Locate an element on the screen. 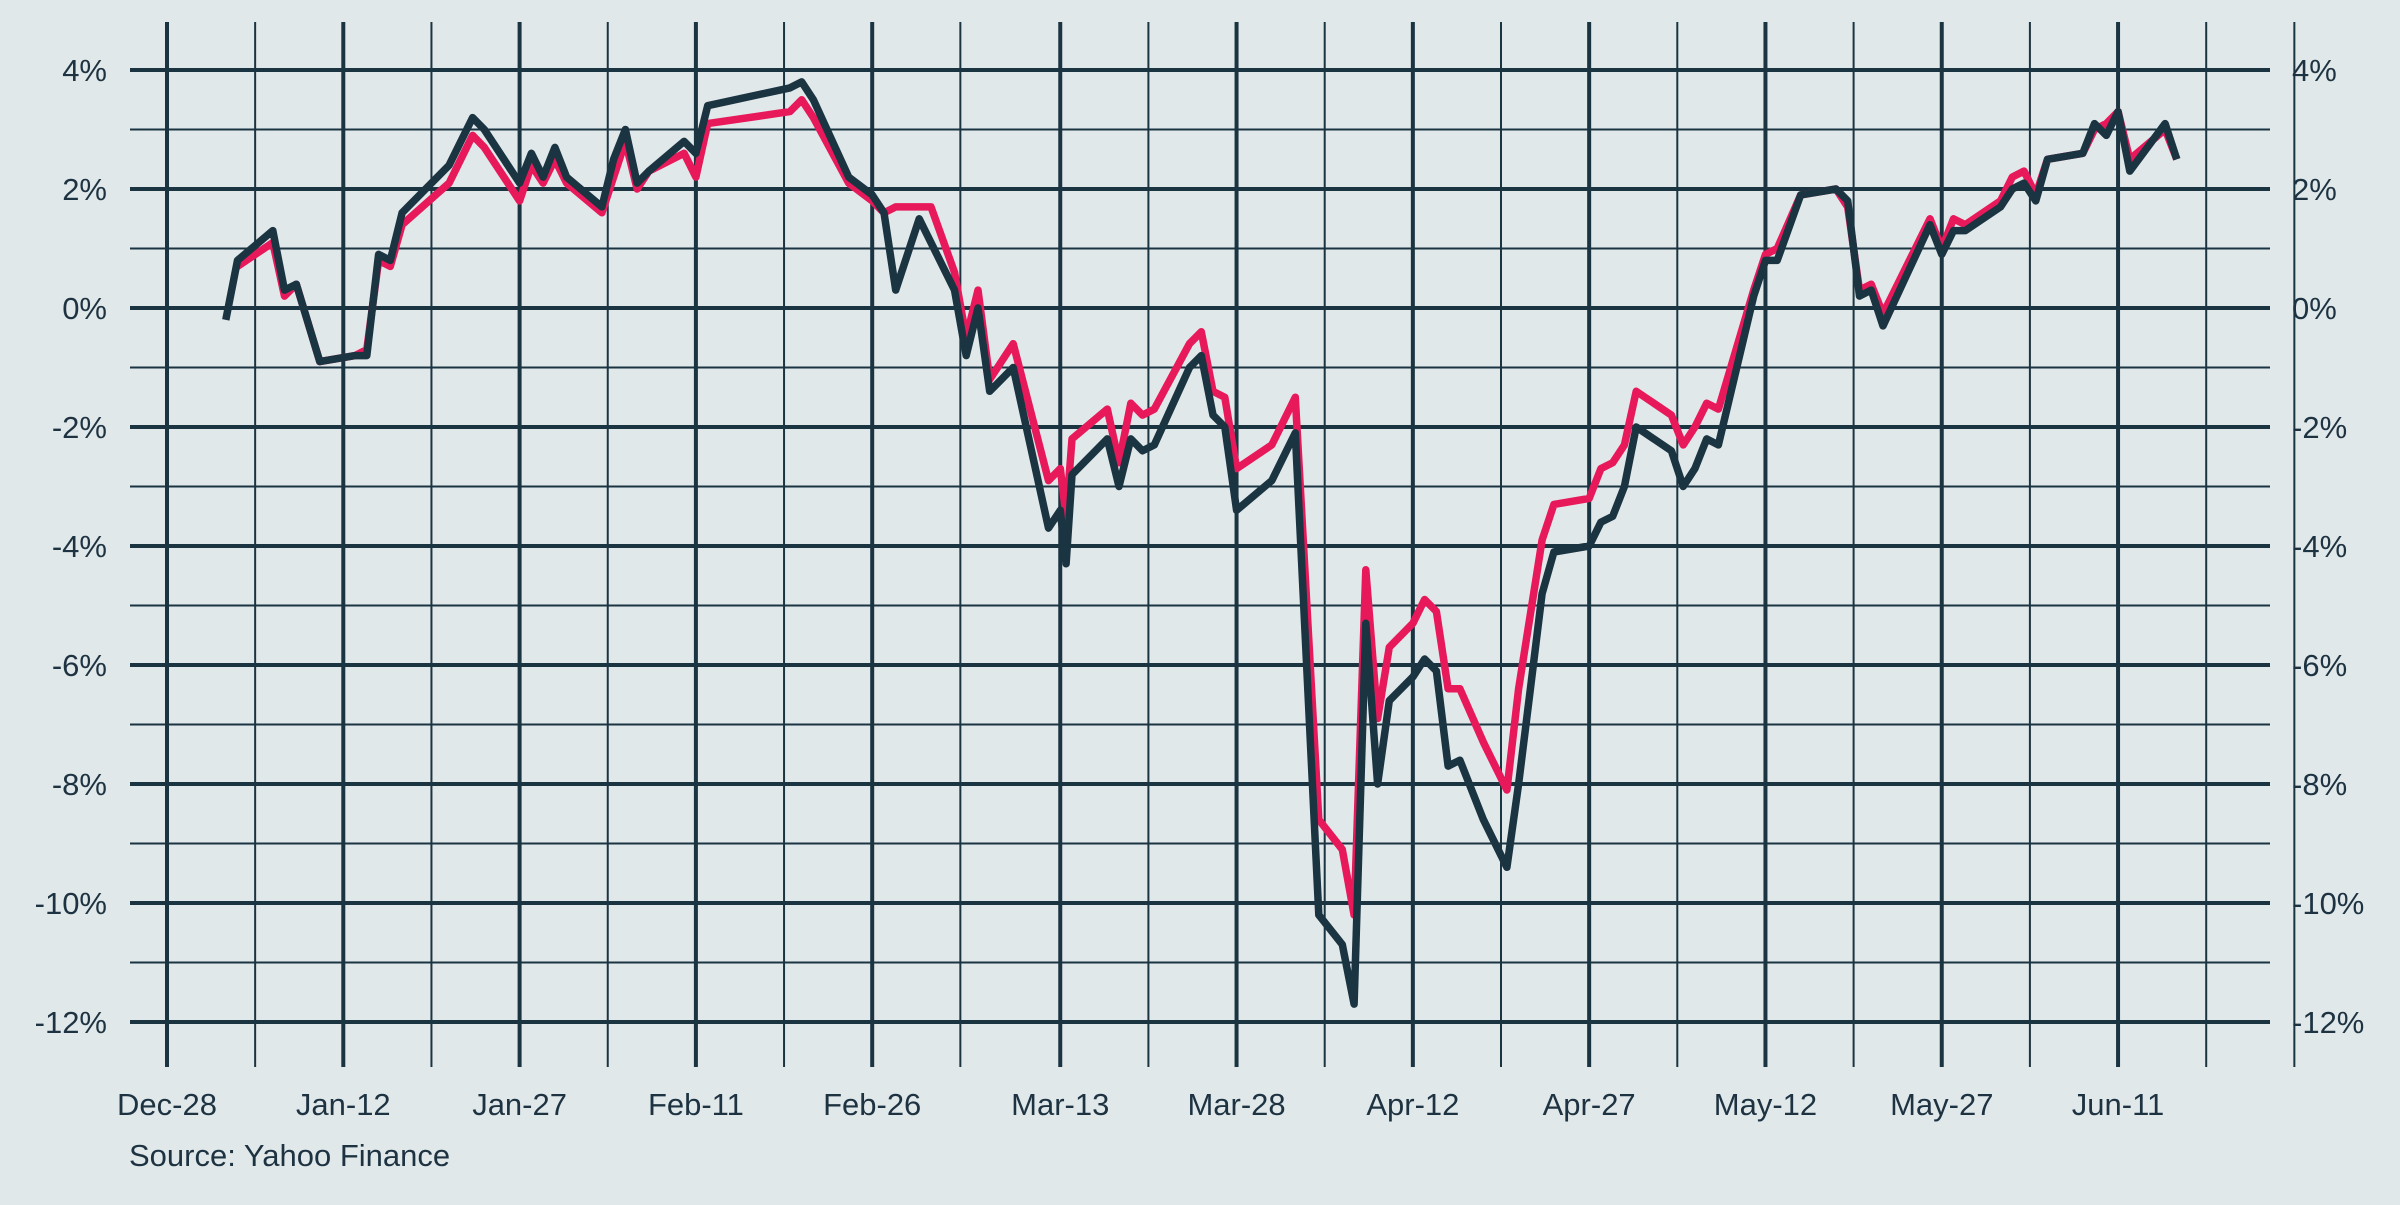 The height and width of the screenshot is (1205, 2400). x-tick-label: Jun-11 is located at coordinates (2118, 1104).